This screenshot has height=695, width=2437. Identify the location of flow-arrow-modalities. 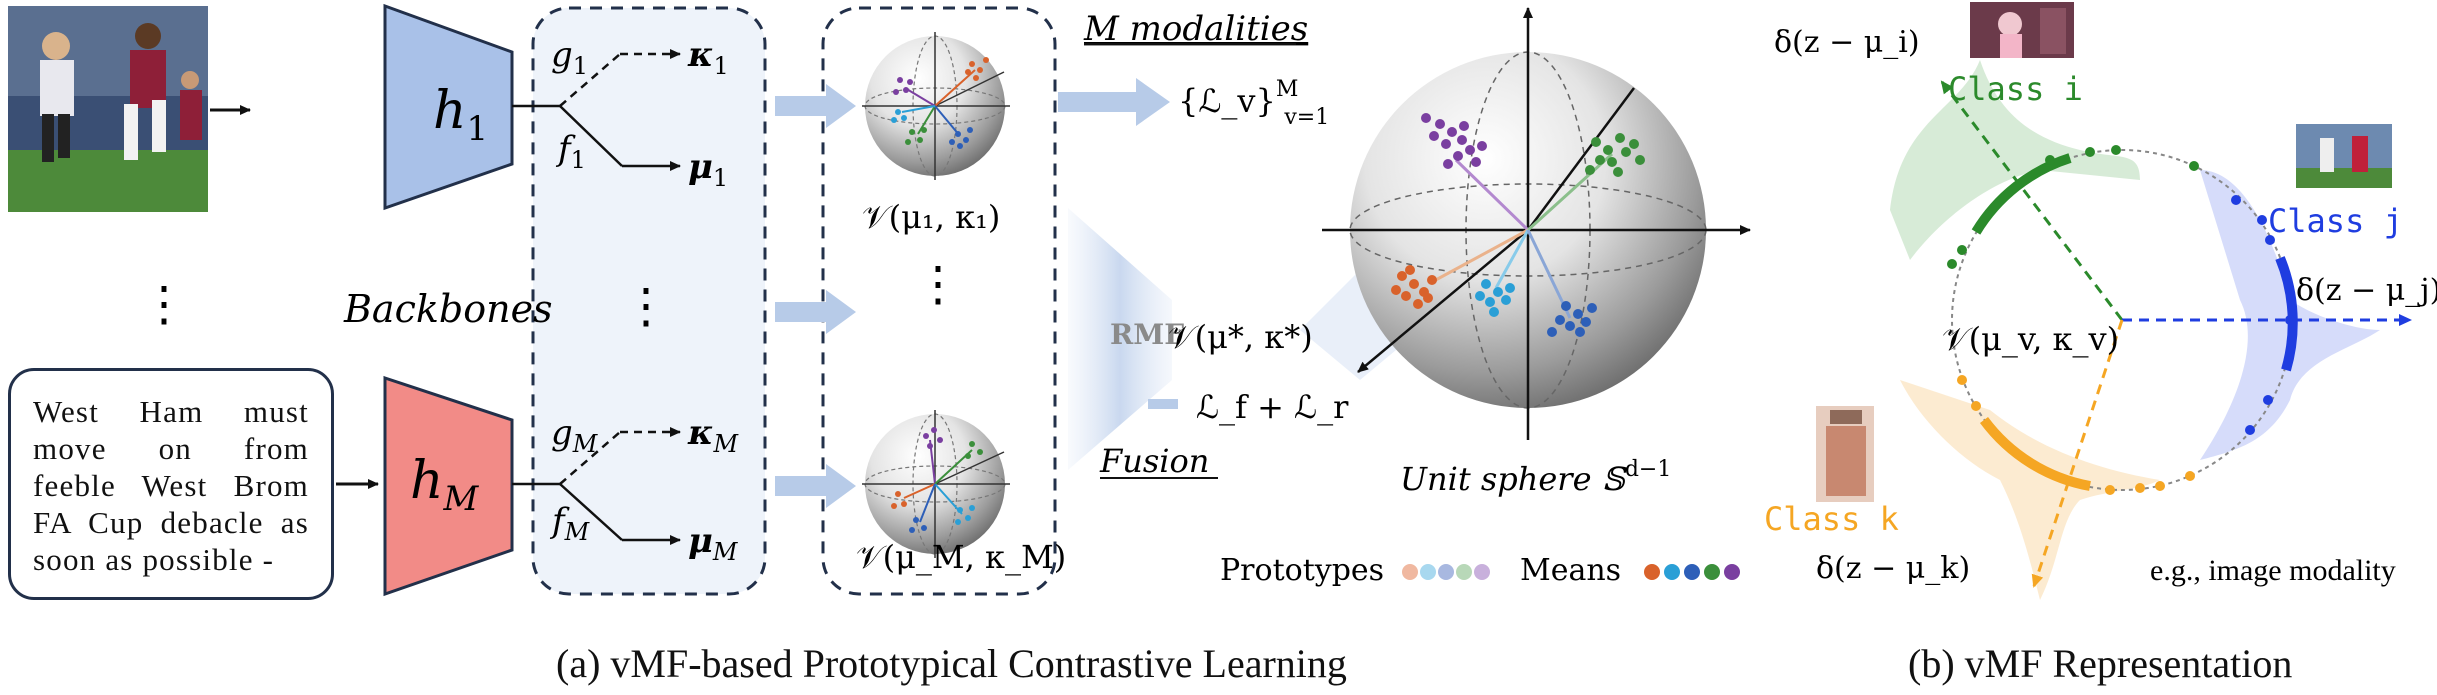
(1114, 102).